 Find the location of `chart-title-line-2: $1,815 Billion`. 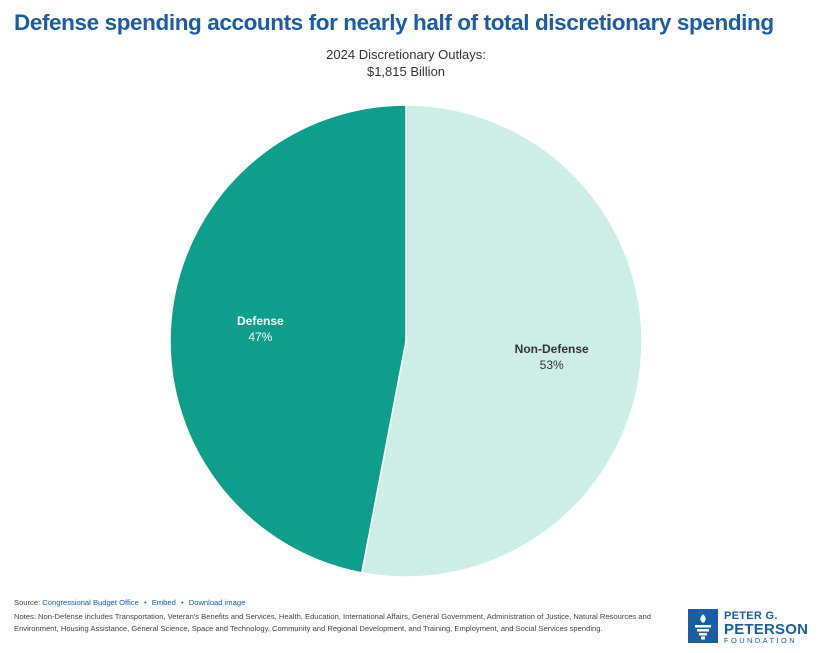

chart-title-line-2: $1,815 Billion is located at coordinates (406, 71).